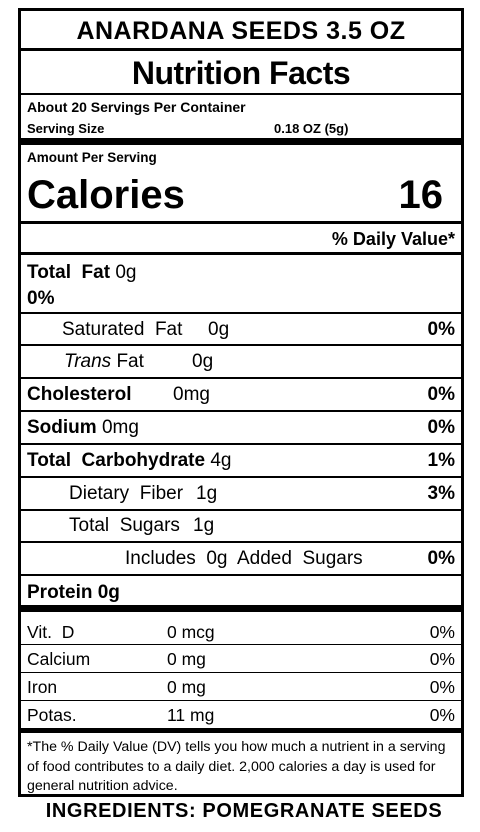 The width and height of the screenshot is (480, 832). I want to click on calories-value: 16, so click(421, 195).